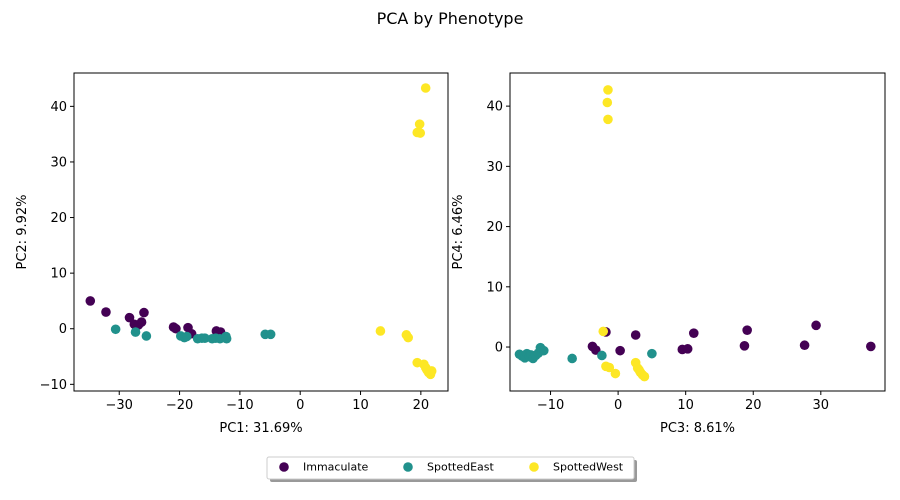 This screenshot has width=900, height=500. Describe the element at coordinates (53, 385) in the screenshot. I see `y-tick-label: −10` at that location.